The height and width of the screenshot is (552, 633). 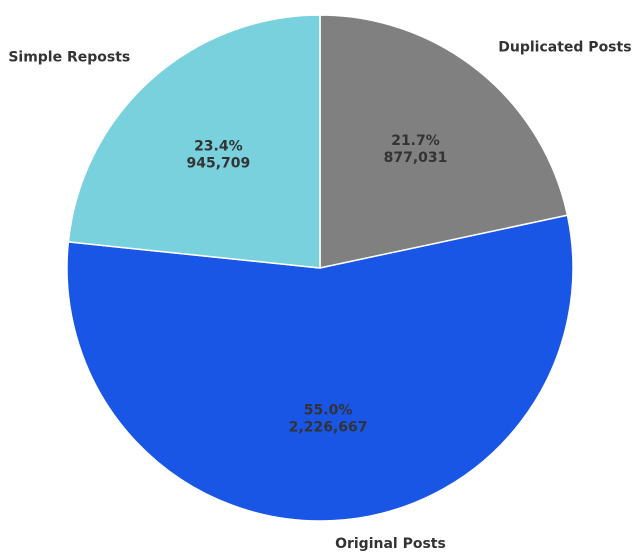 What do you see at coordinates (390, 544) in the screenshot?
I see `slice-label: Original Posts` at bounding box center [390, 544].